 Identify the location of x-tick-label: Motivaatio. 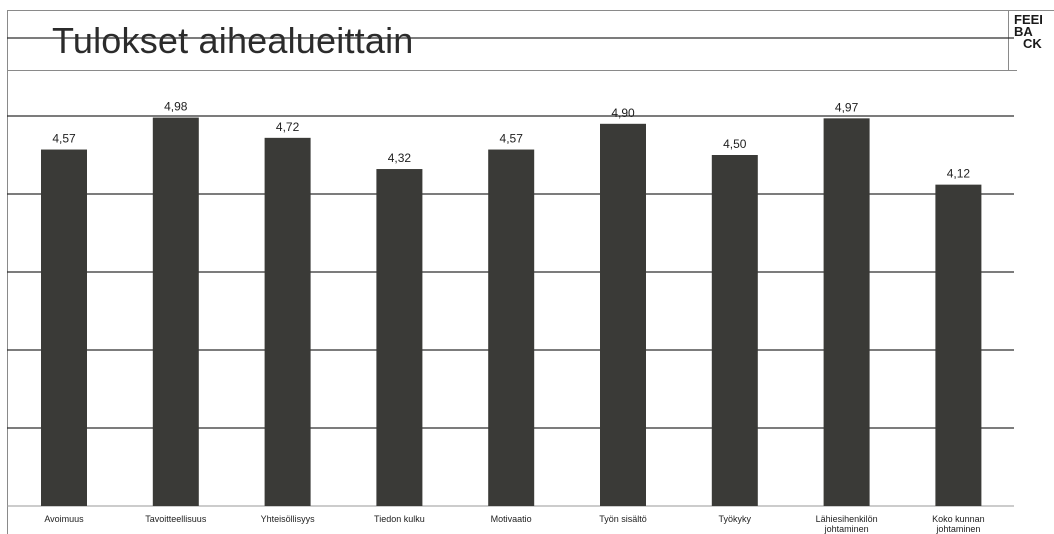
(511, 519).